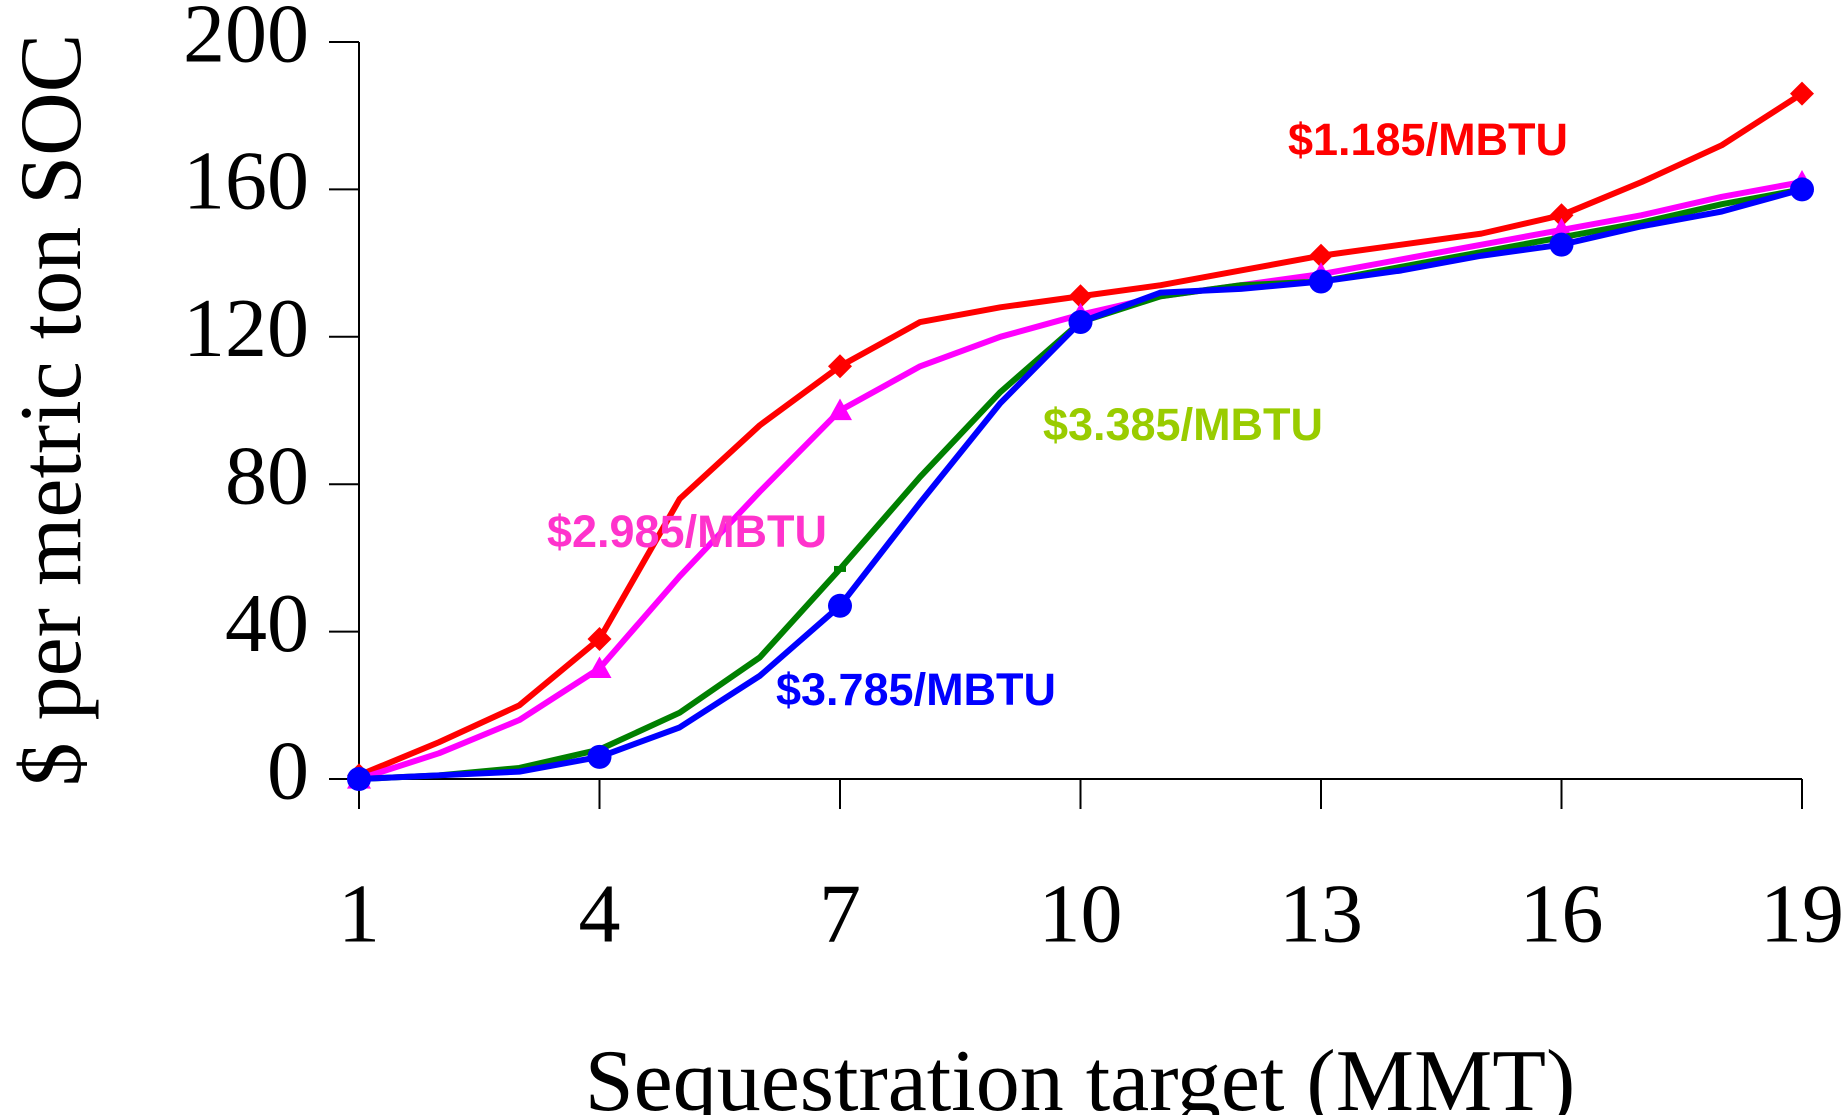 The image size is (1846, 1115). What do you see at coordinates (246, 328) in the screenshot?
I see `y-tick-label: 120` at bounding box center [246, 328].